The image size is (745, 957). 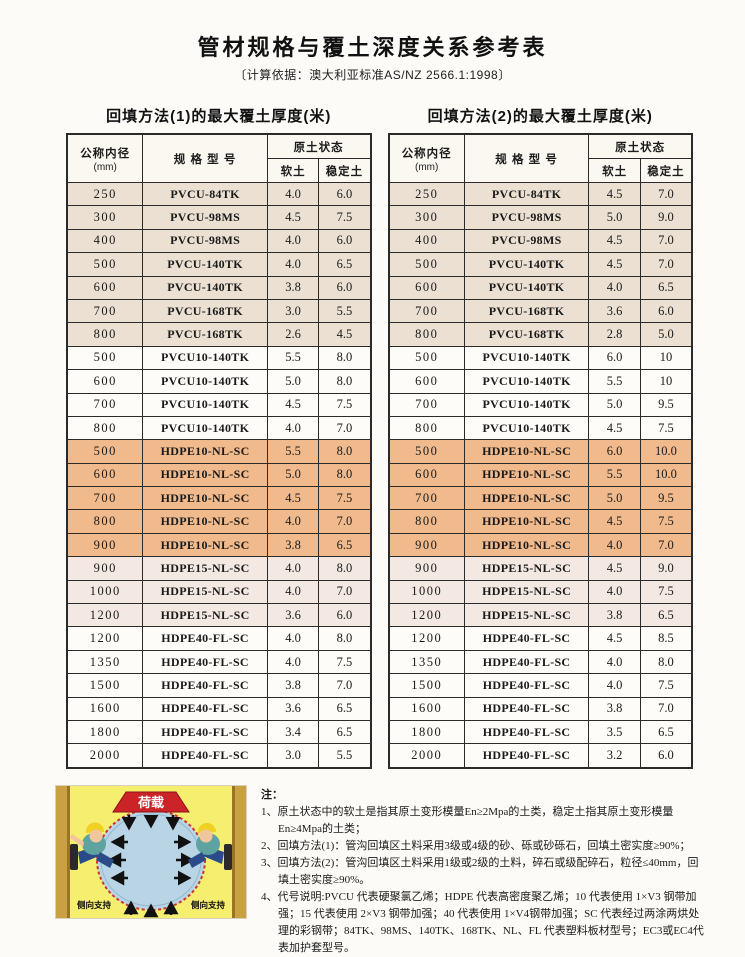 What do you see at coordinates (614, 615) in the screenshot?
I see `soft-soil-cell: 3.8` at bounding box center [614, 615].